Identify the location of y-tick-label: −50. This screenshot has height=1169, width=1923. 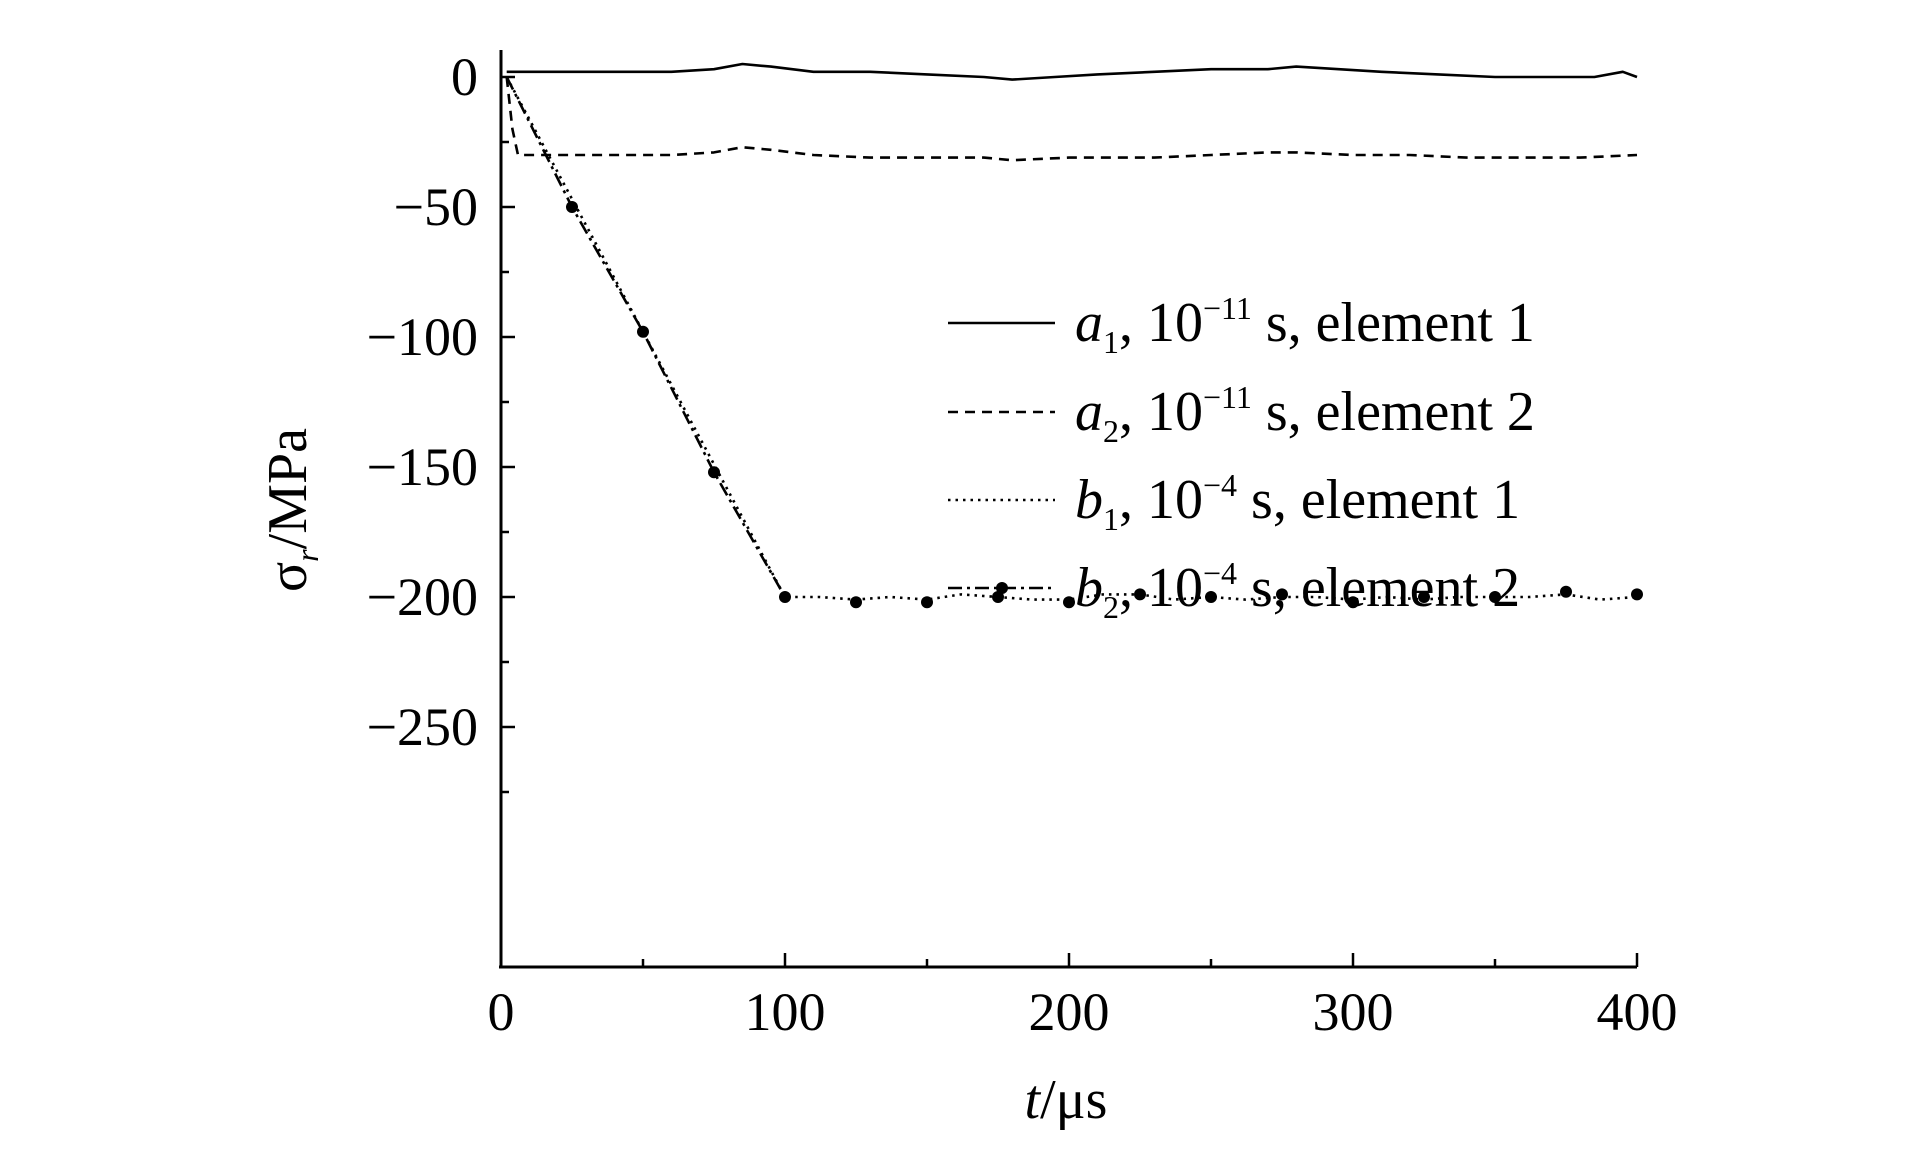
(436, 207).